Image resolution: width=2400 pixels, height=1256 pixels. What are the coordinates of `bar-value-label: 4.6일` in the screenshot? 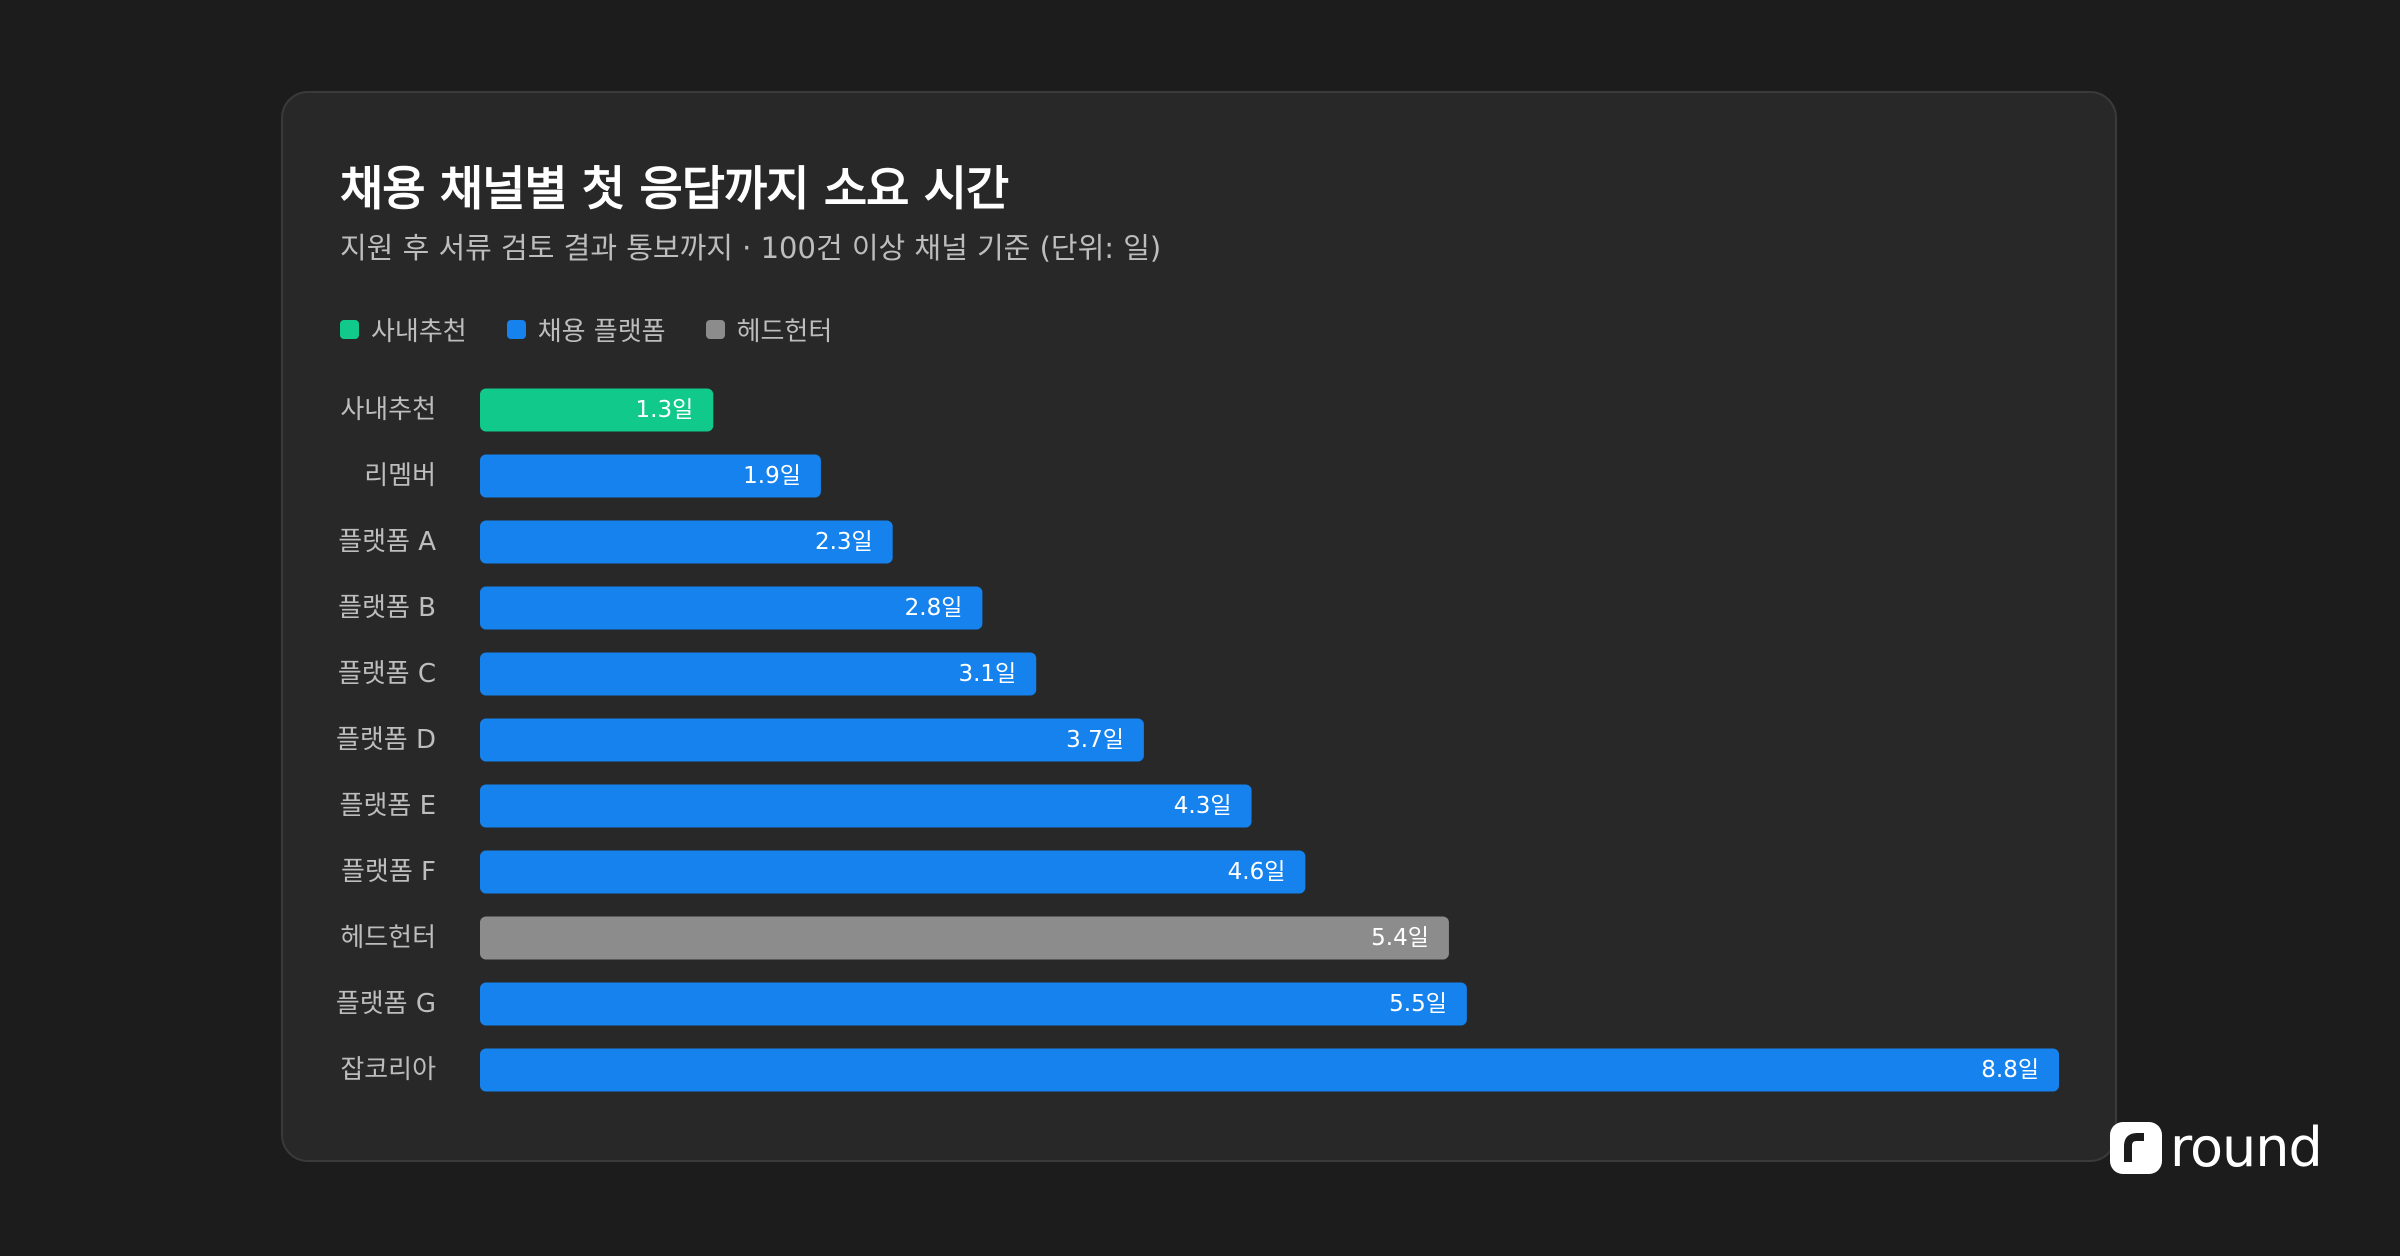 It's located at (1257, 872).